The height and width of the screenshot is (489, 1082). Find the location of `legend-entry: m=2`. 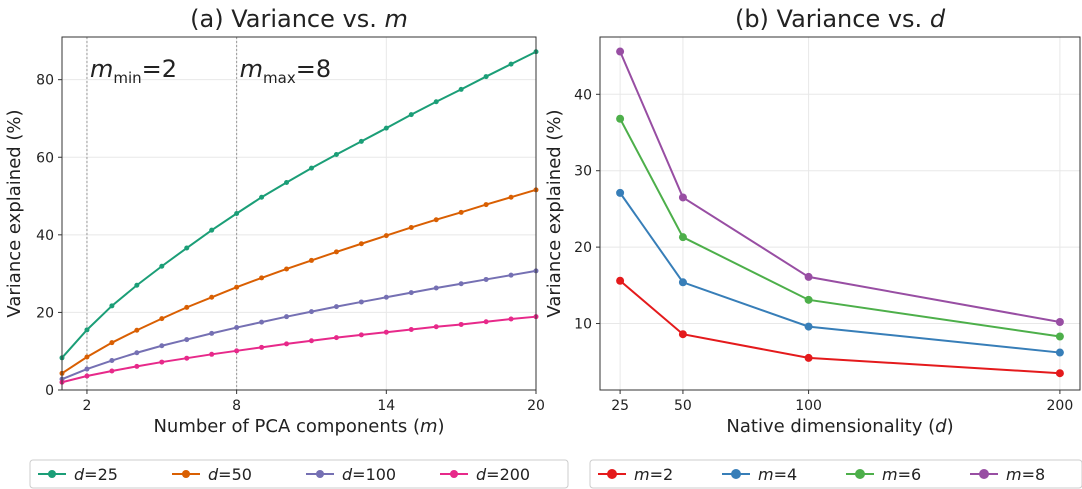

legend-entry: m=2 is located at coordinates (635, 474).